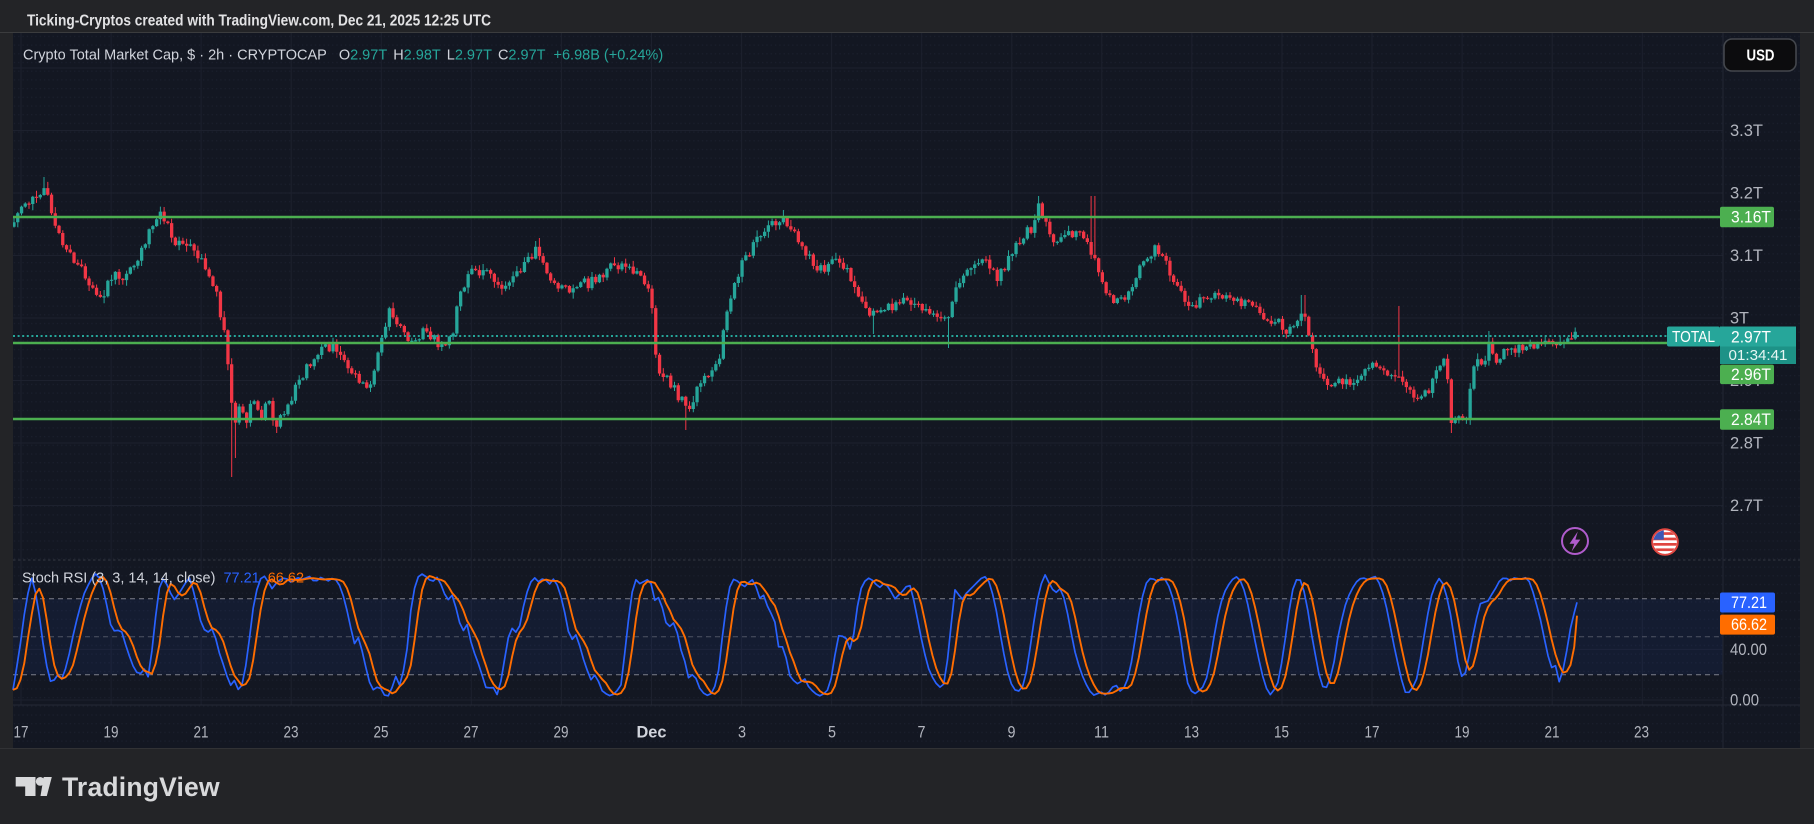  What do you see at coordinates (1751, 374) in the screenshot?
I see `svg-text: 2.96T` at bounding box center [1751, 374].